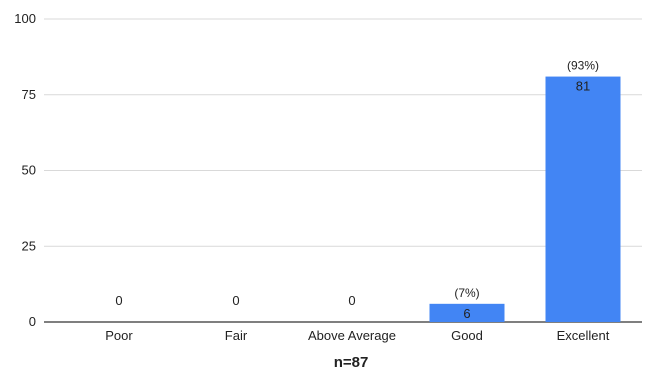  I want to click on category-label: Poor, so click(119, 335).